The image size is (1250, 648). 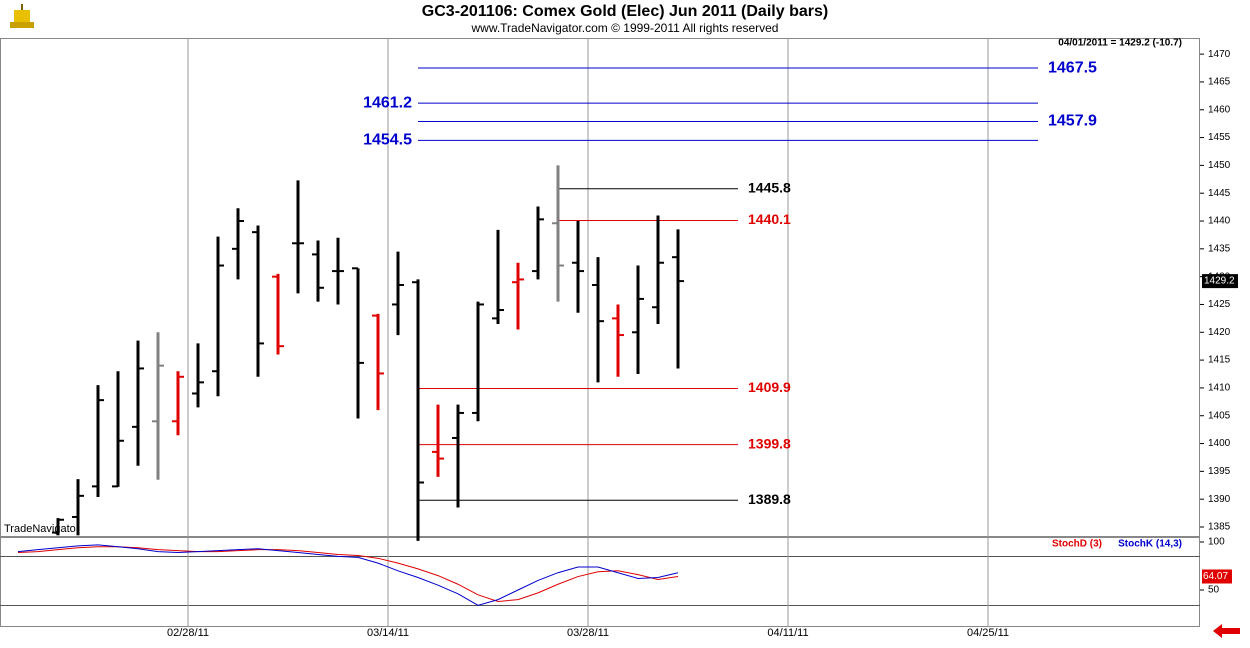 I want to click on last-value-box, so click(x=1217, y=576).